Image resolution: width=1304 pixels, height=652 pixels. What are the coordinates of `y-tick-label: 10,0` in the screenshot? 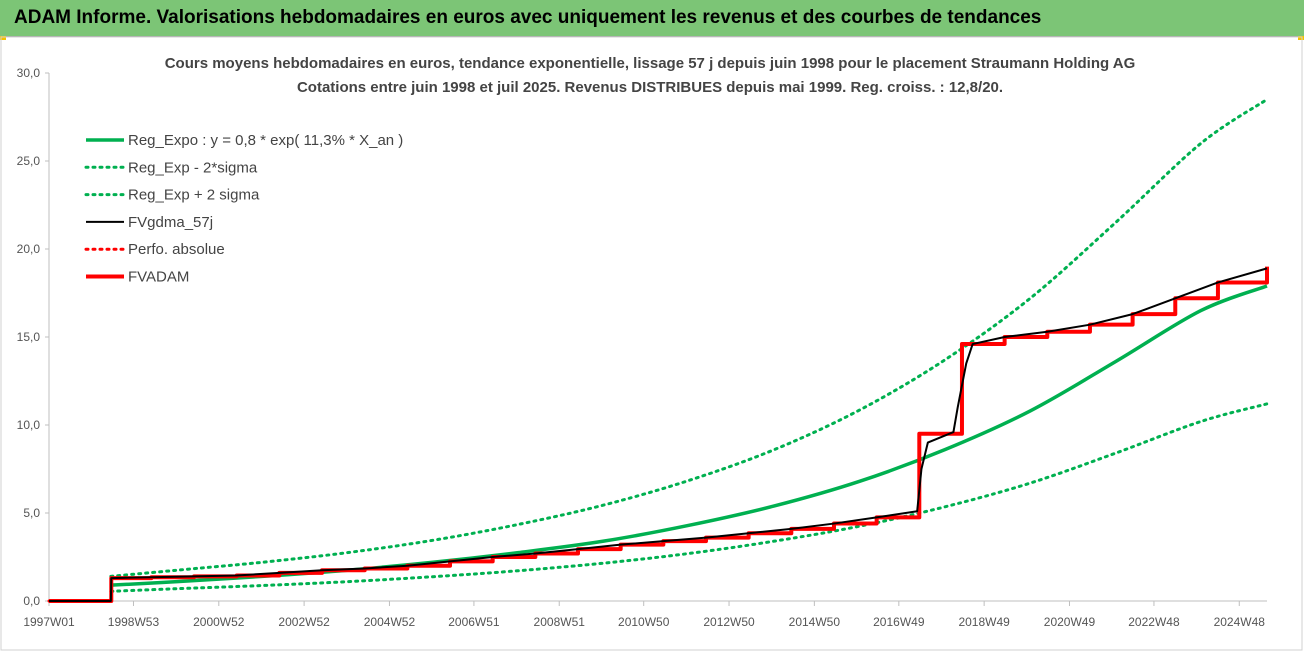 It's located at (29, 425).